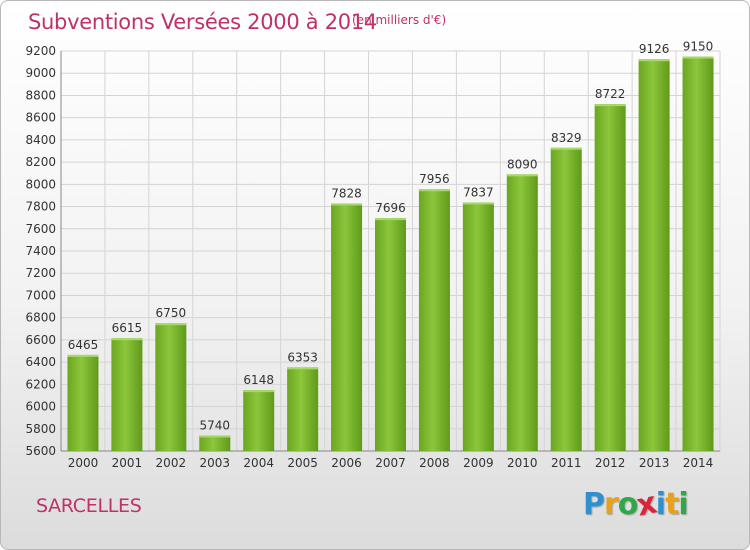  I want to click on y-tick-label: 6600, so click(40, 340).